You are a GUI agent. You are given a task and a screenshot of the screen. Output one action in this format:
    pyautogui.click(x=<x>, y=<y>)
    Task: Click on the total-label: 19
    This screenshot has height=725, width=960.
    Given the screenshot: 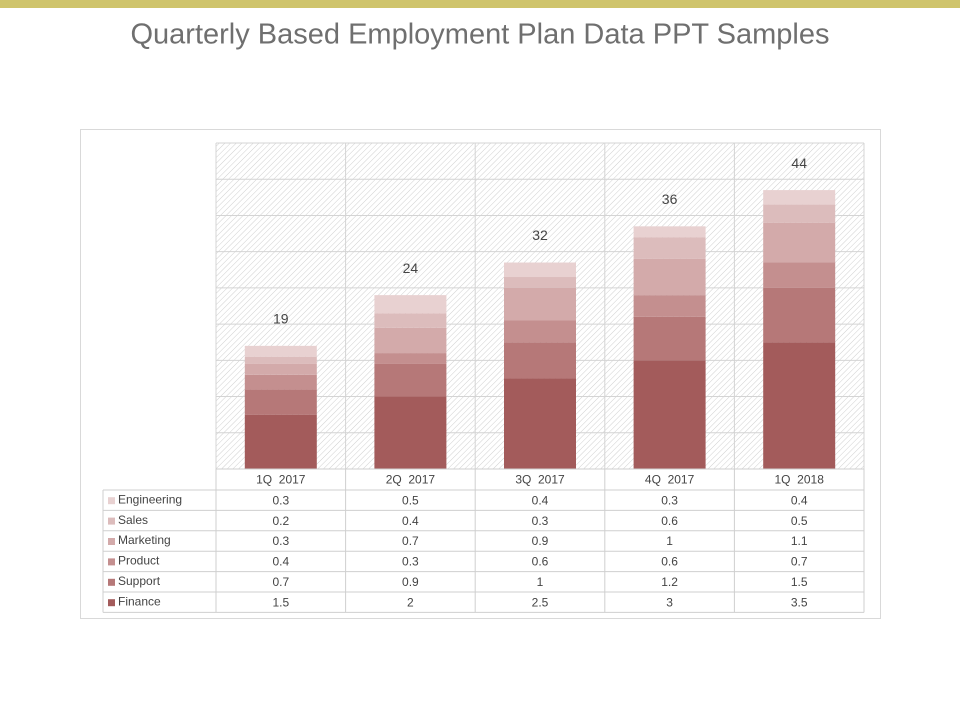 What is the action you would take?
    pyautogui.click(x=281, y=319)
    